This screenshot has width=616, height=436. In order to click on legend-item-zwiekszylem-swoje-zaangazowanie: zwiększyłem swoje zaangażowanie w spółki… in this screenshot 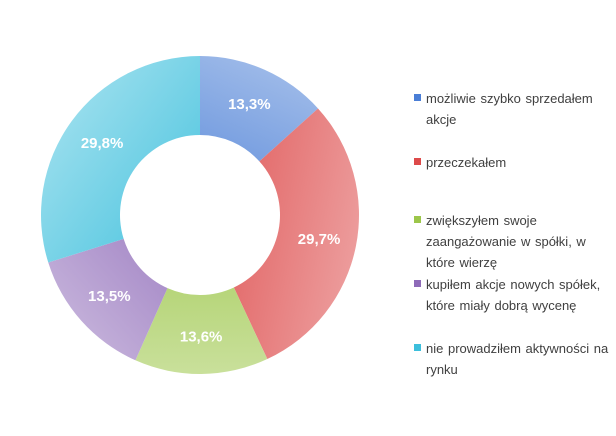, I will do `click(512, 241)`.